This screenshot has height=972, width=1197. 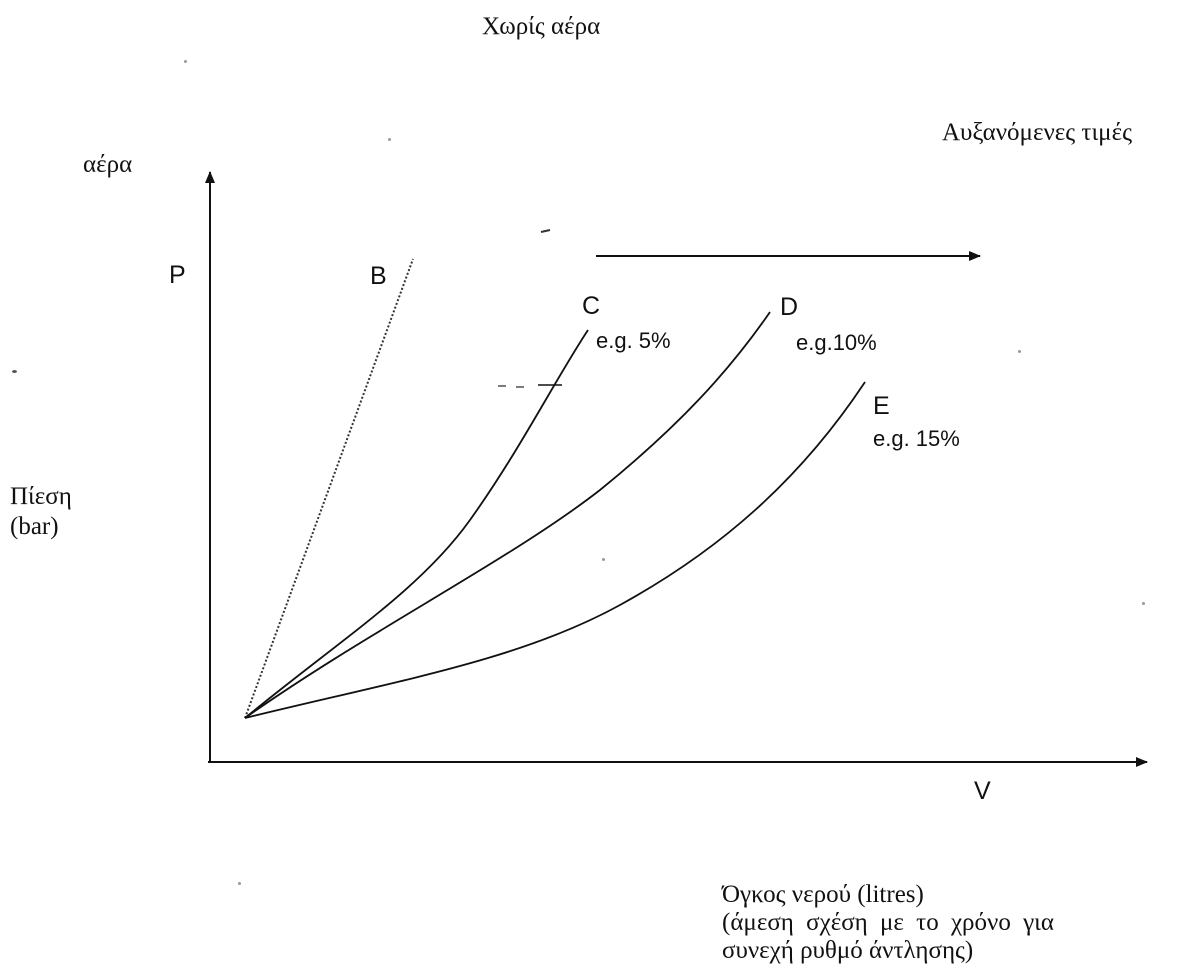 What do you see at coordinates (916, 438) in the screenshot?
I see `curve-e-note: e.g. 15%` at bounding box center [916, 438].